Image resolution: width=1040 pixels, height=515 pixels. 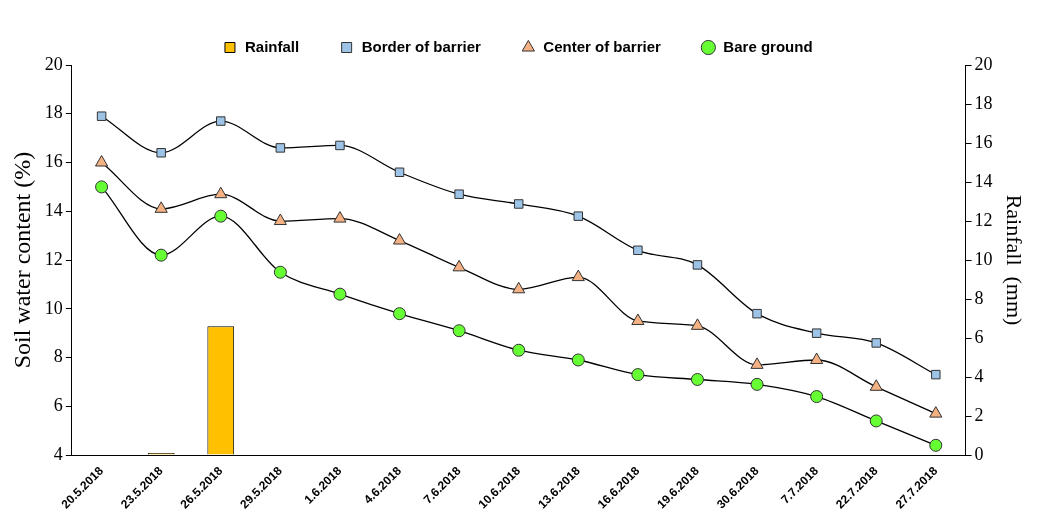 What do you see at coordinates (53, 307) in the screenshot?
I see `y-tick-label: 10` at bounding box center [53, 307].